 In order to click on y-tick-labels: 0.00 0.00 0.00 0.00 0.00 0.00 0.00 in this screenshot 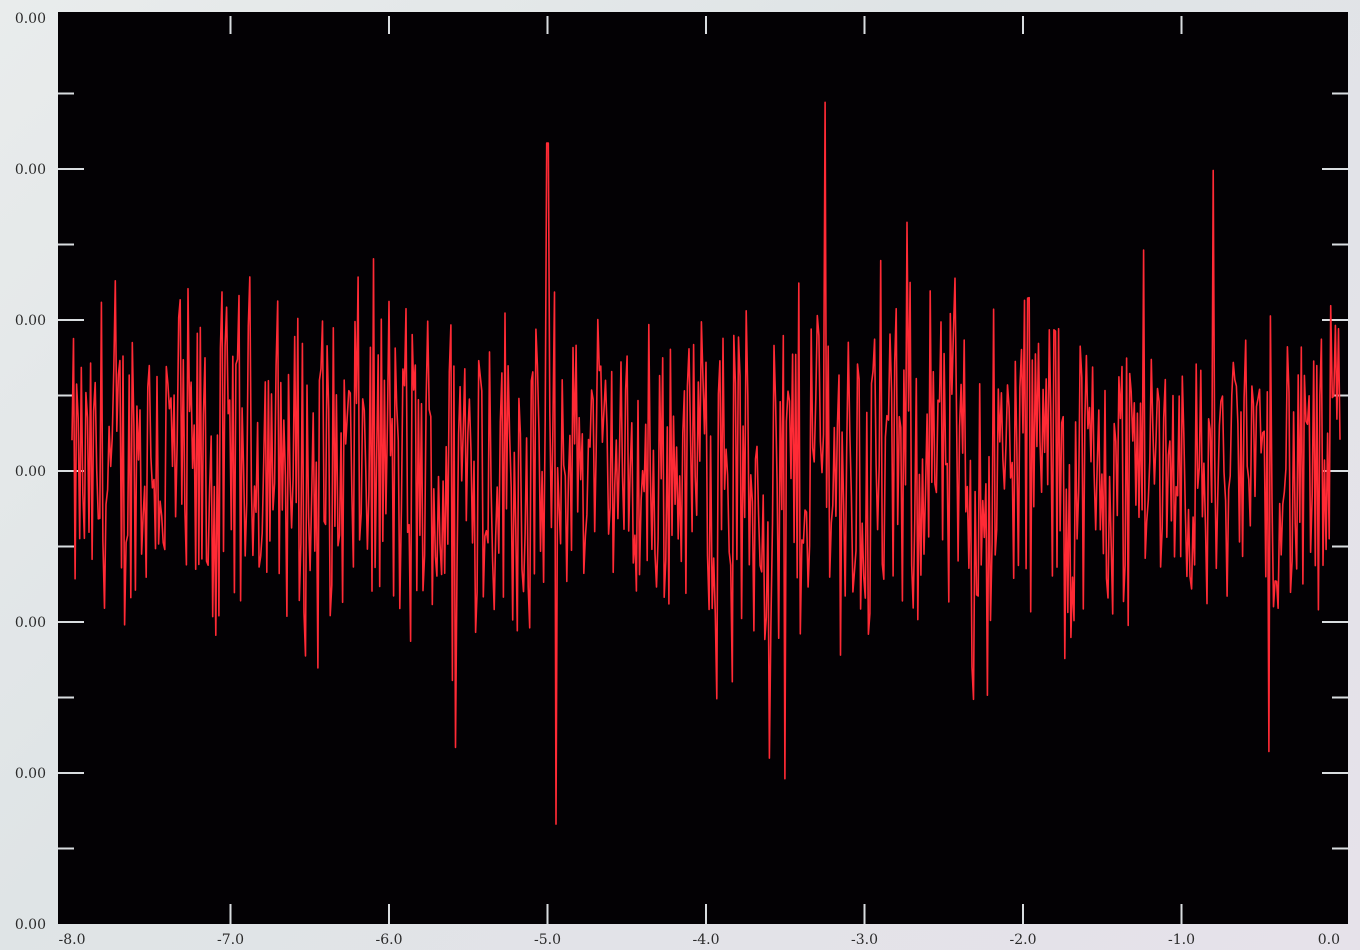, I will do `click(30, 472)`.